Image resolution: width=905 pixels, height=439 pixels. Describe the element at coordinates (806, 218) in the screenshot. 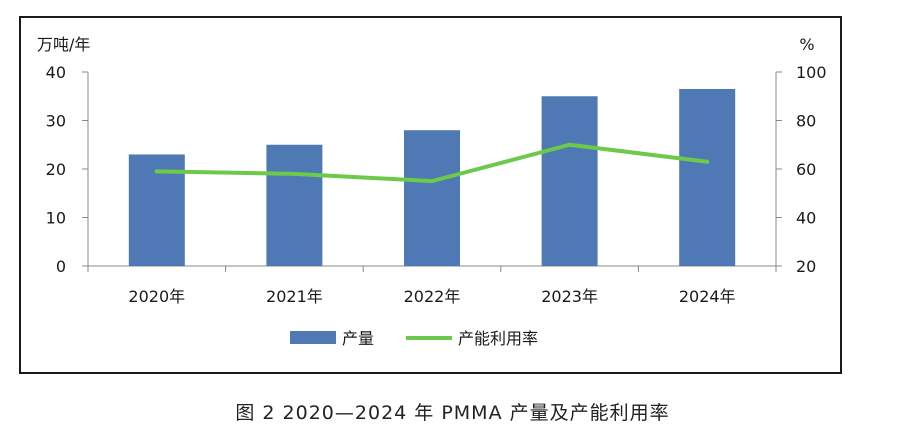

I see `y-right-tick-label: 40` at that location.